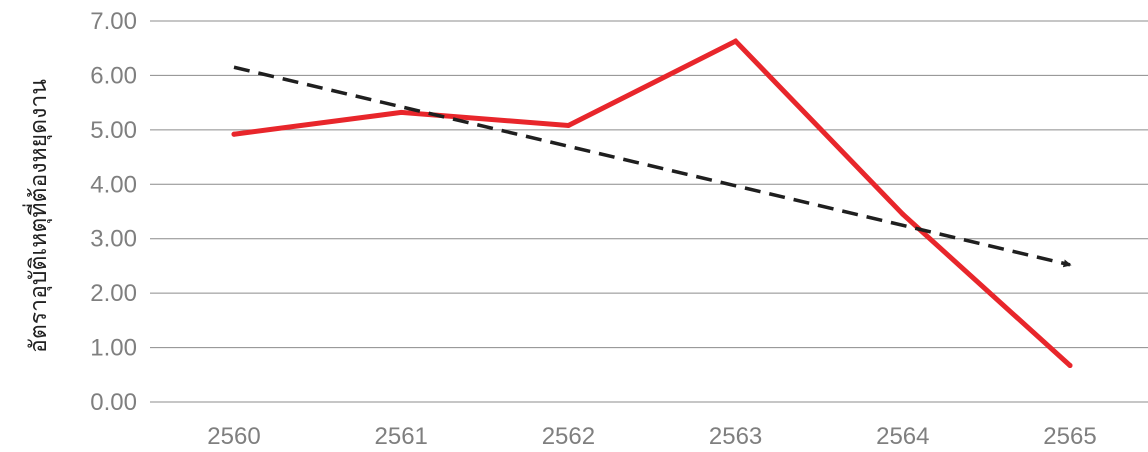 This screenshot has height=452, width=1148. What do you see at coordinates (113, 348) in the screenshot?
I see `y-tick-label: 1.00` at bounding box center [113, 348].